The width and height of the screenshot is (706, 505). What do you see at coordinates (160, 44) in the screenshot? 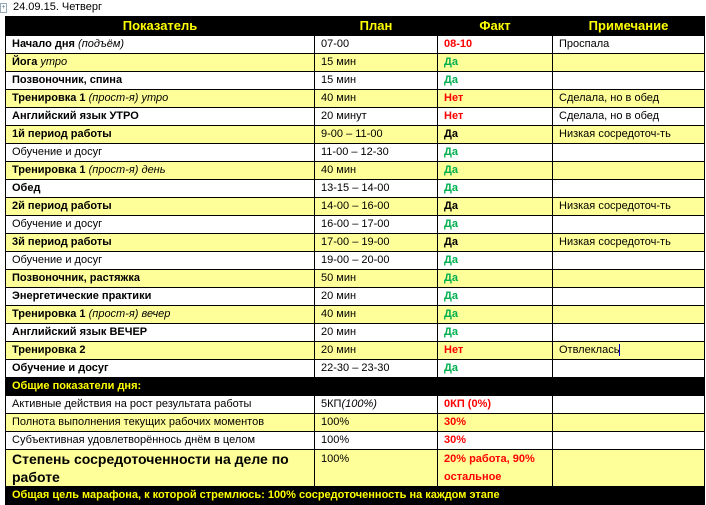
I see `indicator-cell: Начало дня (подъём)` at bounding box center [160, 44].